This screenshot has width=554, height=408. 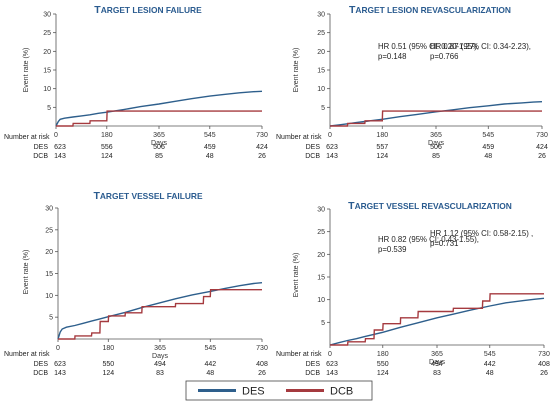 What do you see at coordinates (262, 364) in the screenshot?
I see `risk-value: 408` at bounding box center [262, 364].